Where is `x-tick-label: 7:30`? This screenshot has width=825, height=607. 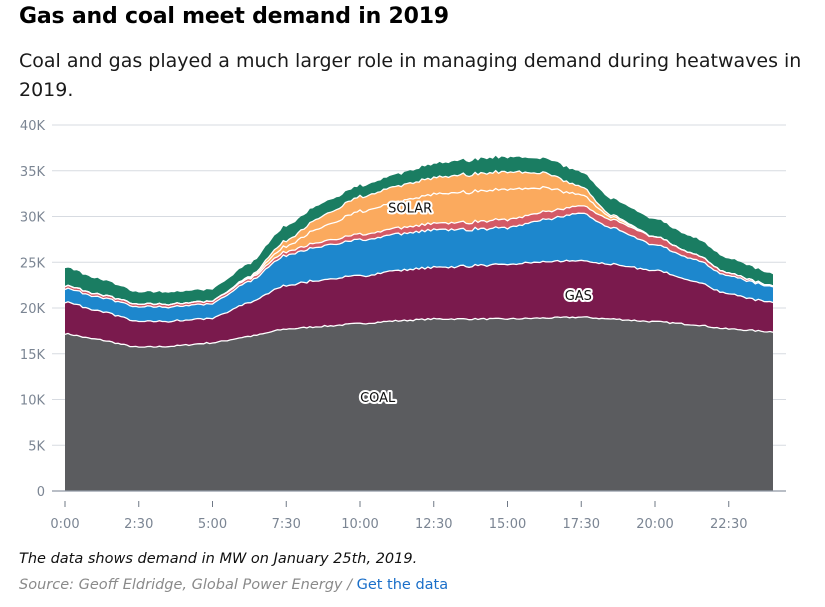 x-tick-label: 7:30 is located at coordinates (286, 524).